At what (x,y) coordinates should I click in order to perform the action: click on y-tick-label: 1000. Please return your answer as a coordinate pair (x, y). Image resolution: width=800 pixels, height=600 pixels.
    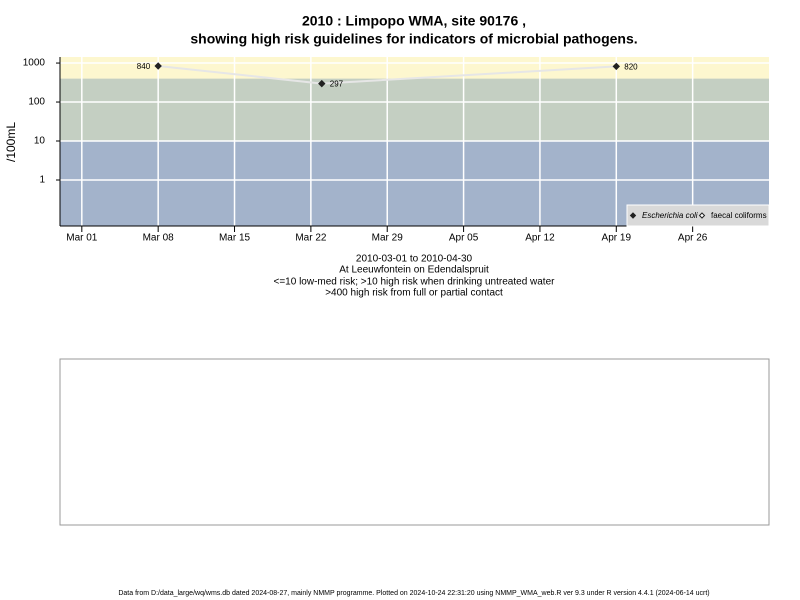
    Looking at the image, I should click on (34, 63).